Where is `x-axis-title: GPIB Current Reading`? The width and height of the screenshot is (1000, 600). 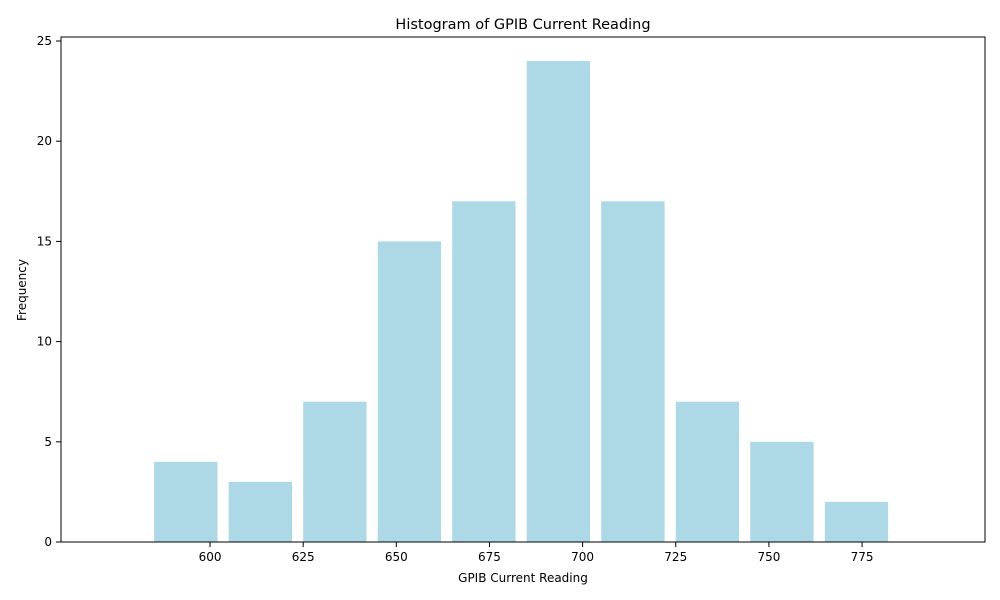 x-axis-title: GPIB Current Reading is located at coordinates (523, 578).